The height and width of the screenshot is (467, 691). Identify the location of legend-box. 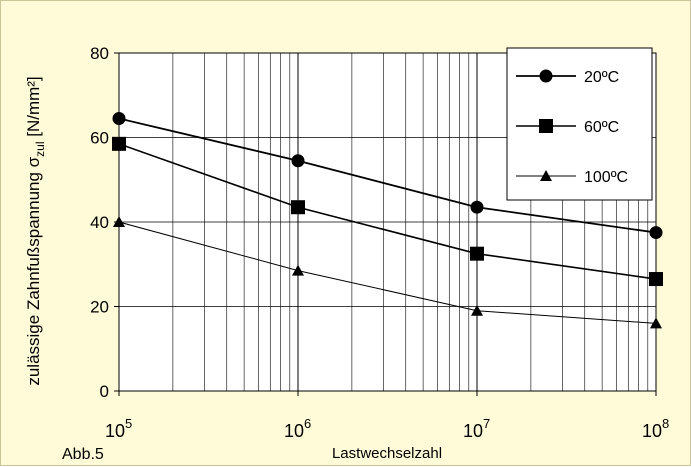
(579, 124).